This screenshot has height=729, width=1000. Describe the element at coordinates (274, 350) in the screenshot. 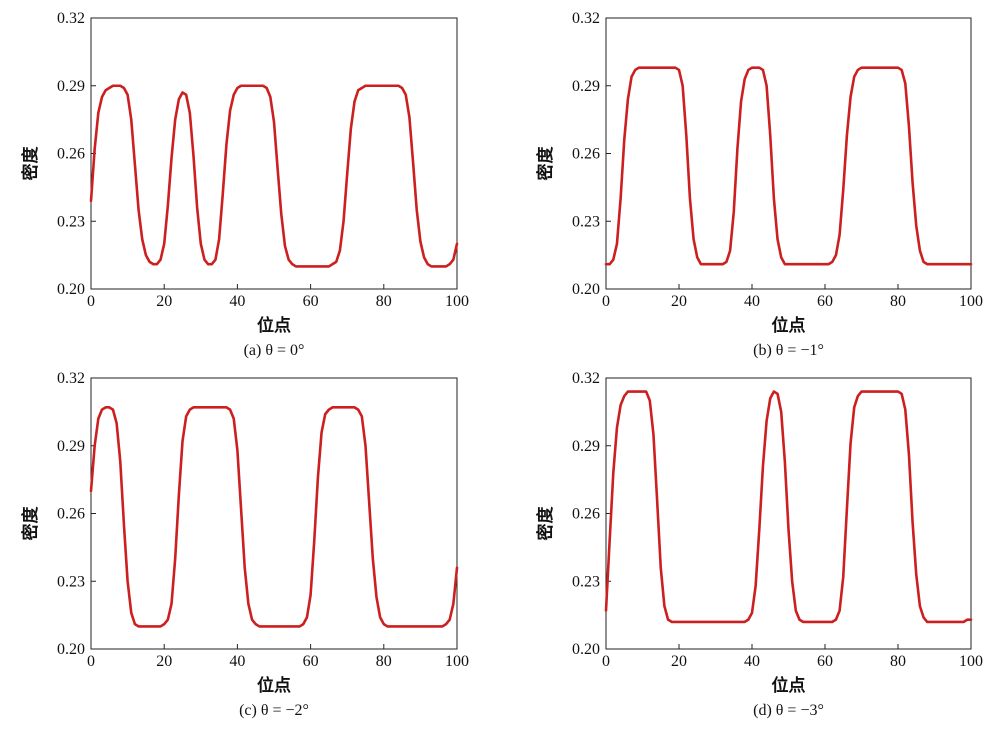

I see `panel-caption: (a) θ = 0°` at that location.